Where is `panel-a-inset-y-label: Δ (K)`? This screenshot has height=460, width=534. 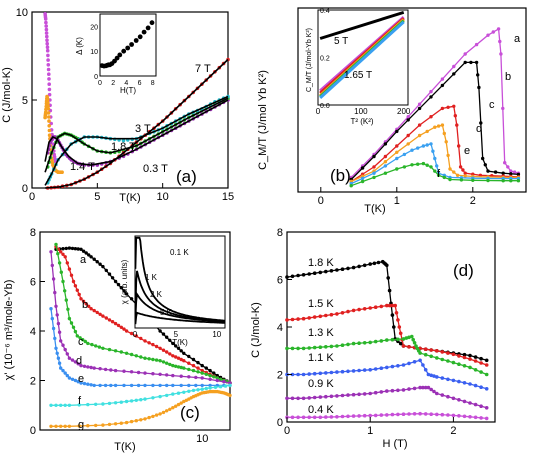 panel-a-inset-y-label: Δ (K) is located at coordinates (79, 46).